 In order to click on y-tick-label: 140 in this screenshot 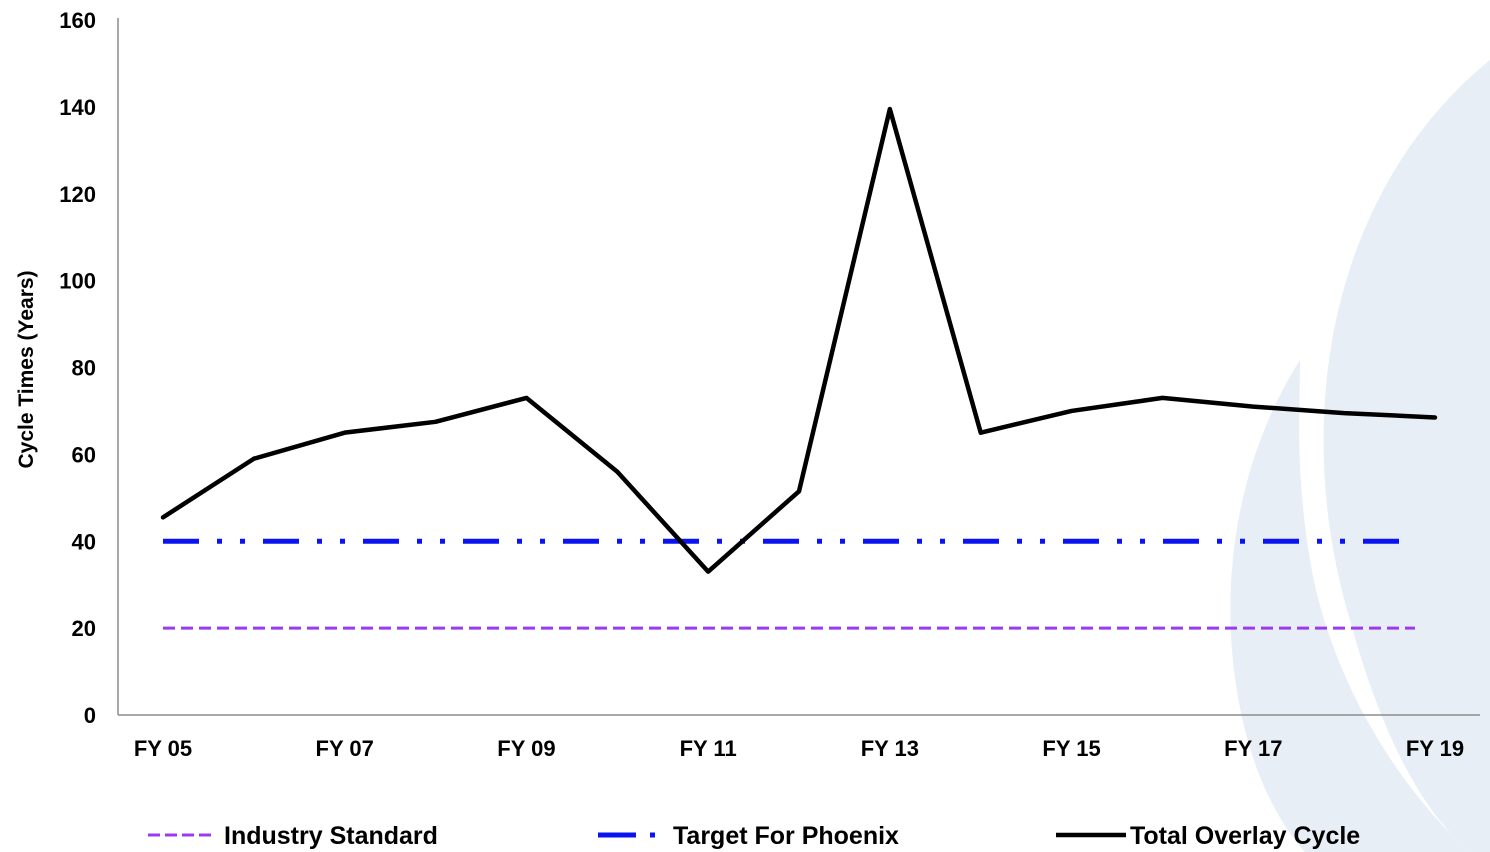, I will do `click(77, 107)`.